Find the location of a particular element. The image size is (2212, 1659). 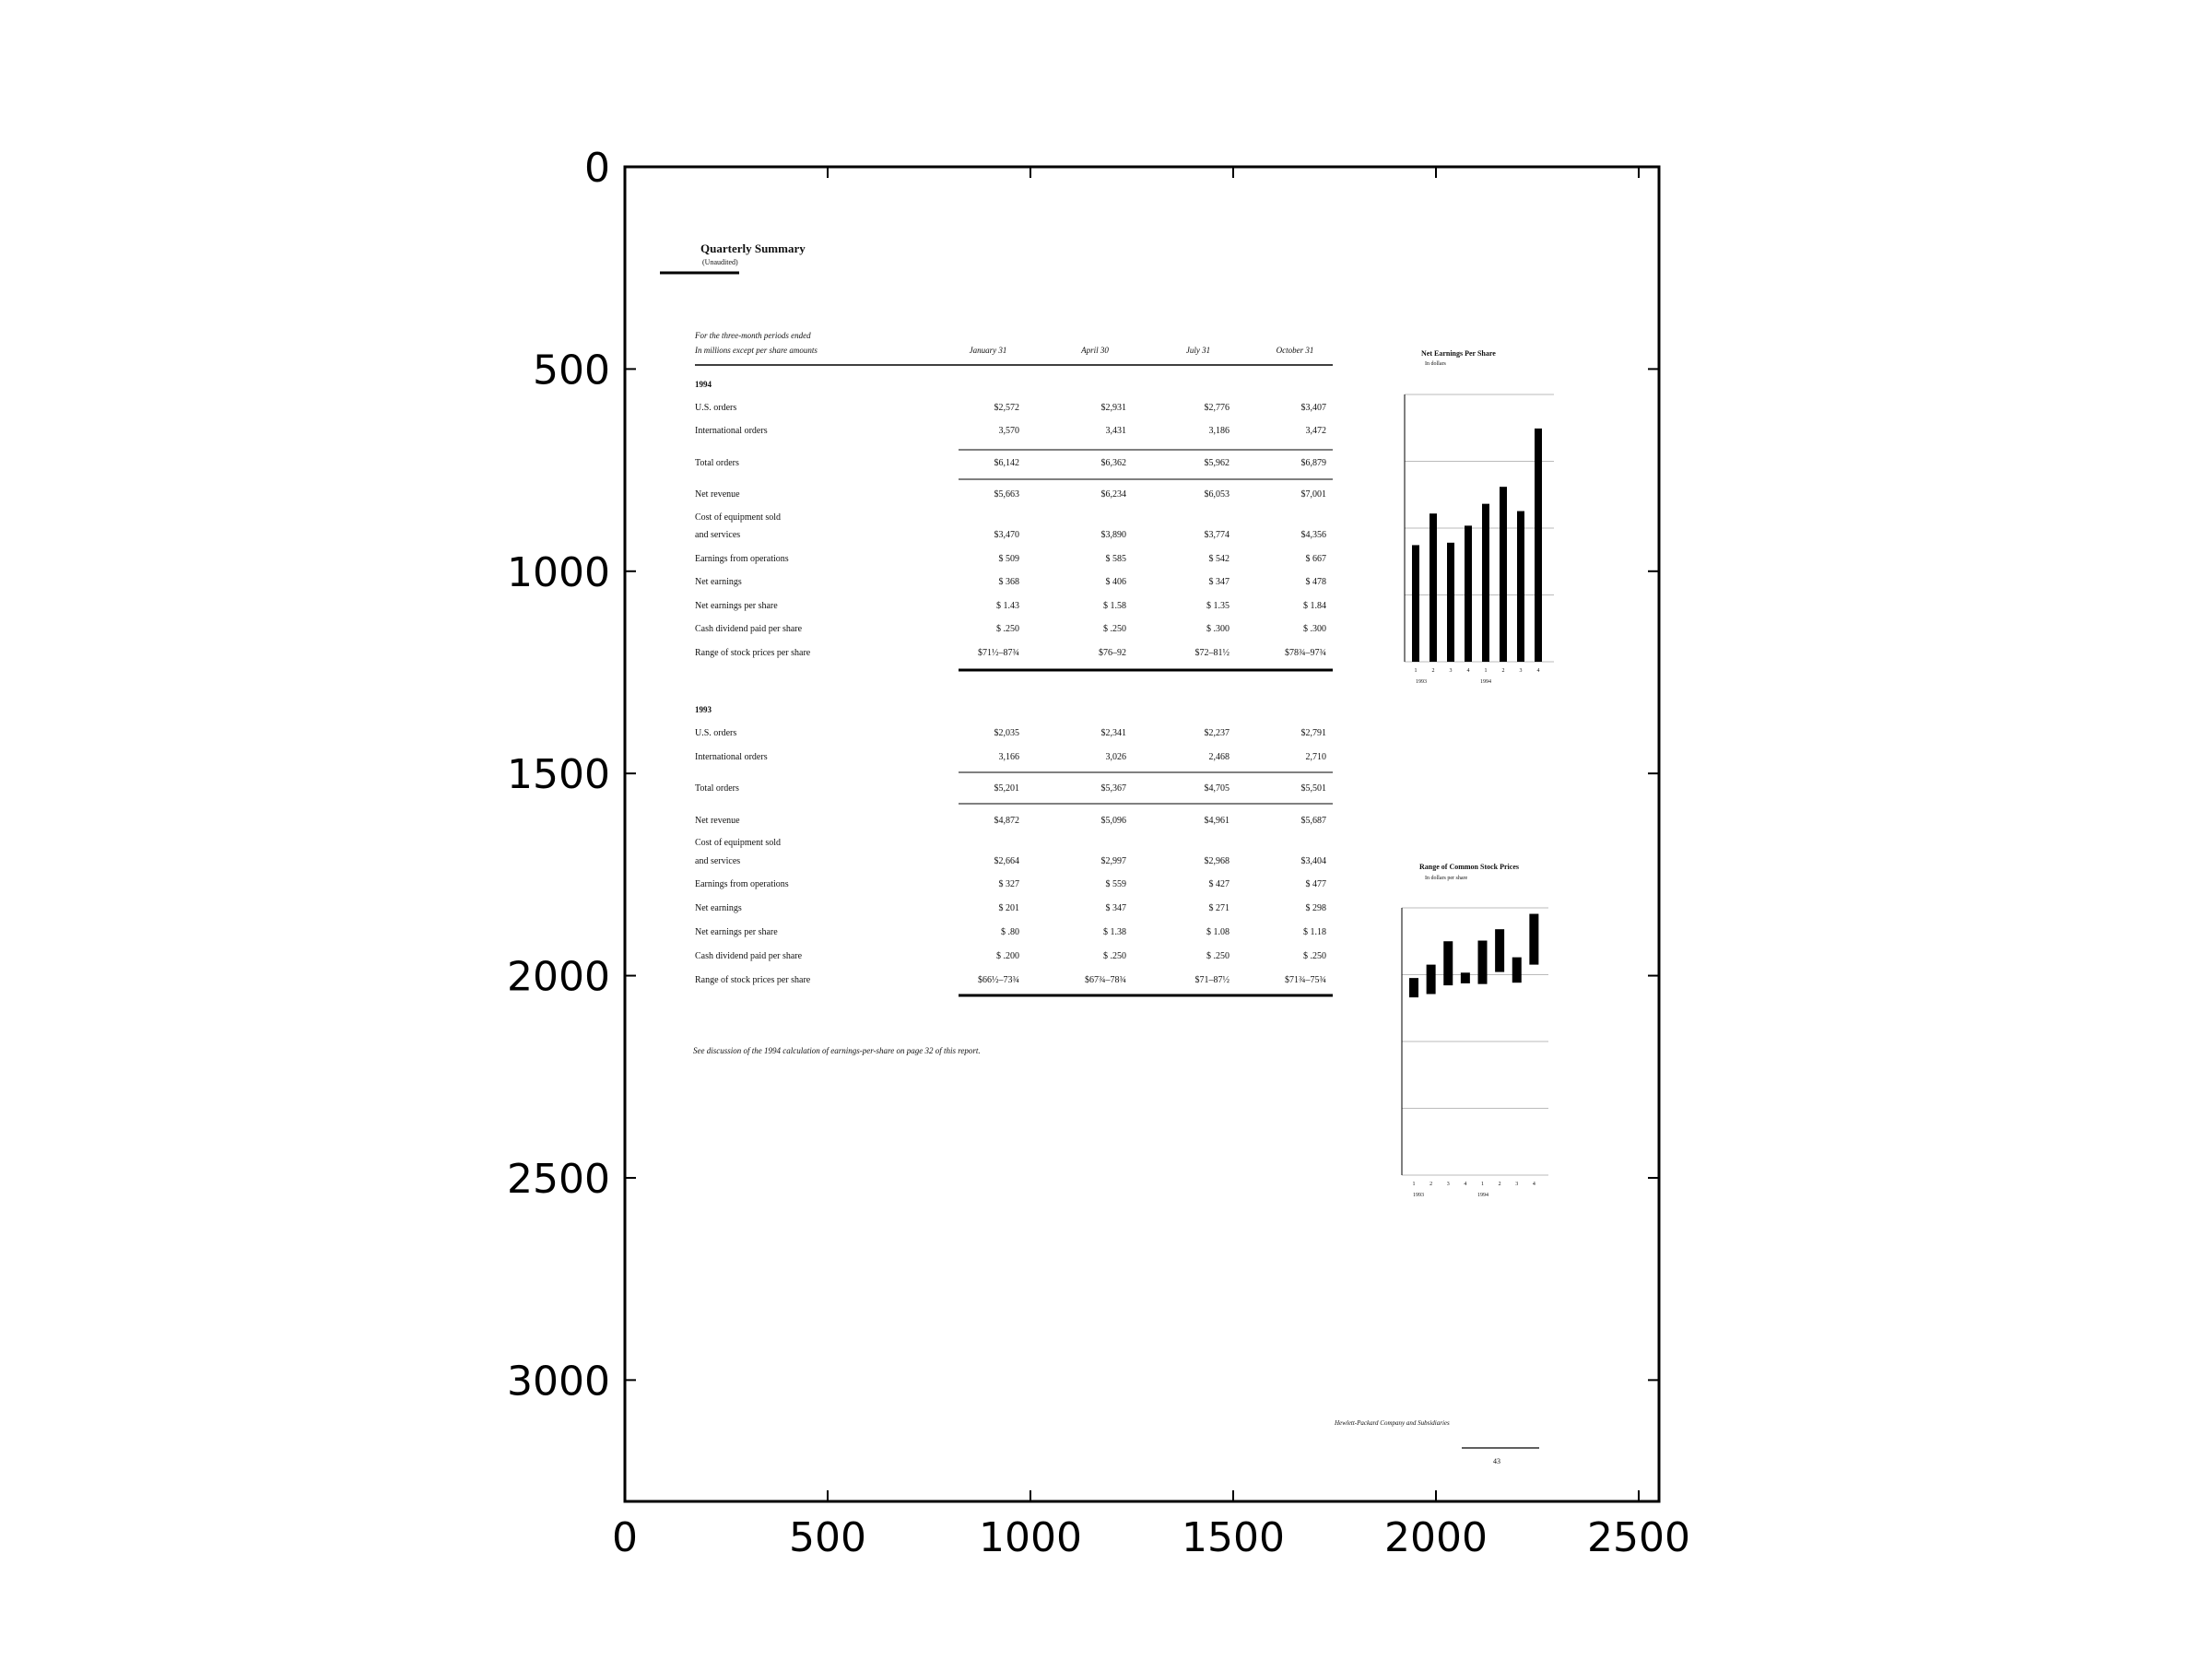

page-number: 43 is located at coordinates (1496, 1461).